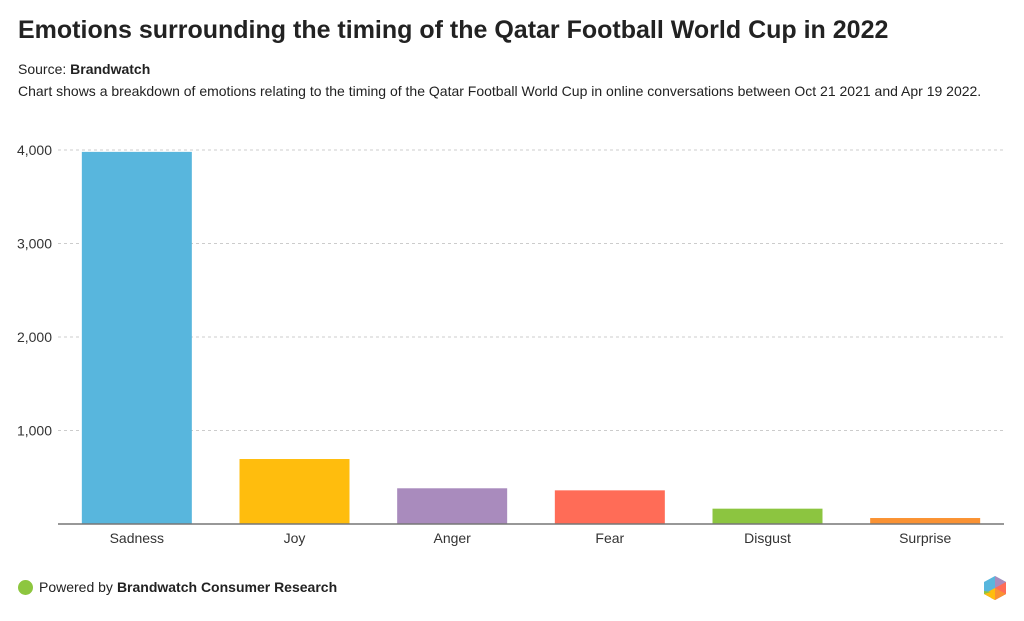 The height and width of the screenshot is (621, 1024). What do you see at coordinates (609, 507) in the screenshot?
I see `bar-fear` at bounding box center [609, 507].